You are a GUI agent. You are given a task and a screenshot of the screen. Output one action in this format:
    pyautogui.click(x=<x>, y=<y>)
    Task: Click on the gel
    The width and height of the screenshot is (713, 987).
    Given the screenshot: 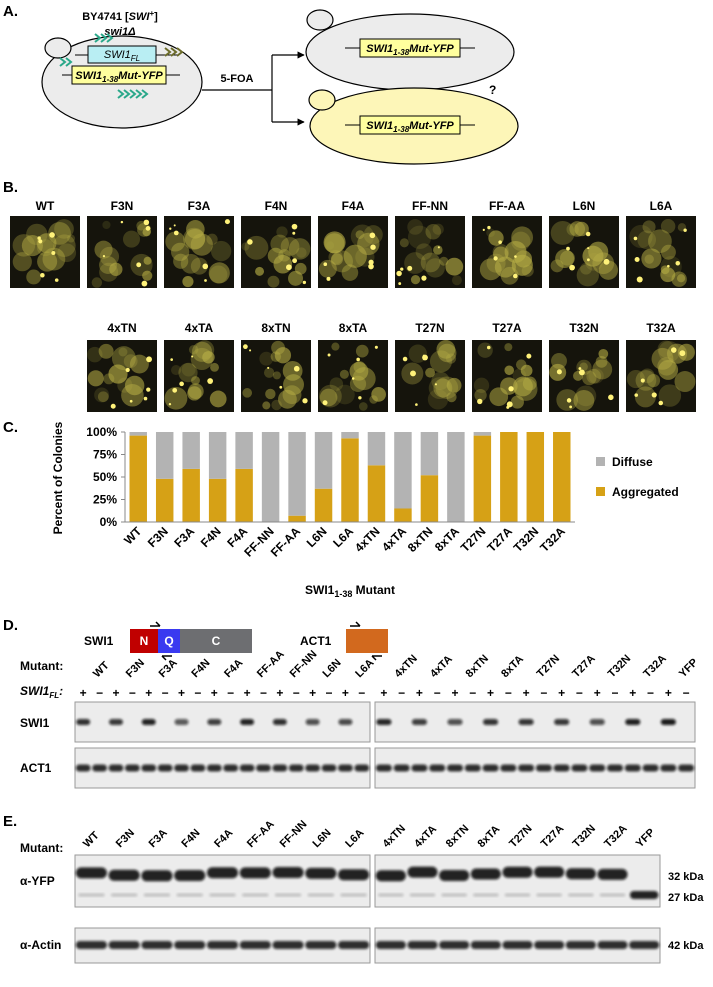 What is the action you would take?
    pyautogui.click(x=222, y=881)
    